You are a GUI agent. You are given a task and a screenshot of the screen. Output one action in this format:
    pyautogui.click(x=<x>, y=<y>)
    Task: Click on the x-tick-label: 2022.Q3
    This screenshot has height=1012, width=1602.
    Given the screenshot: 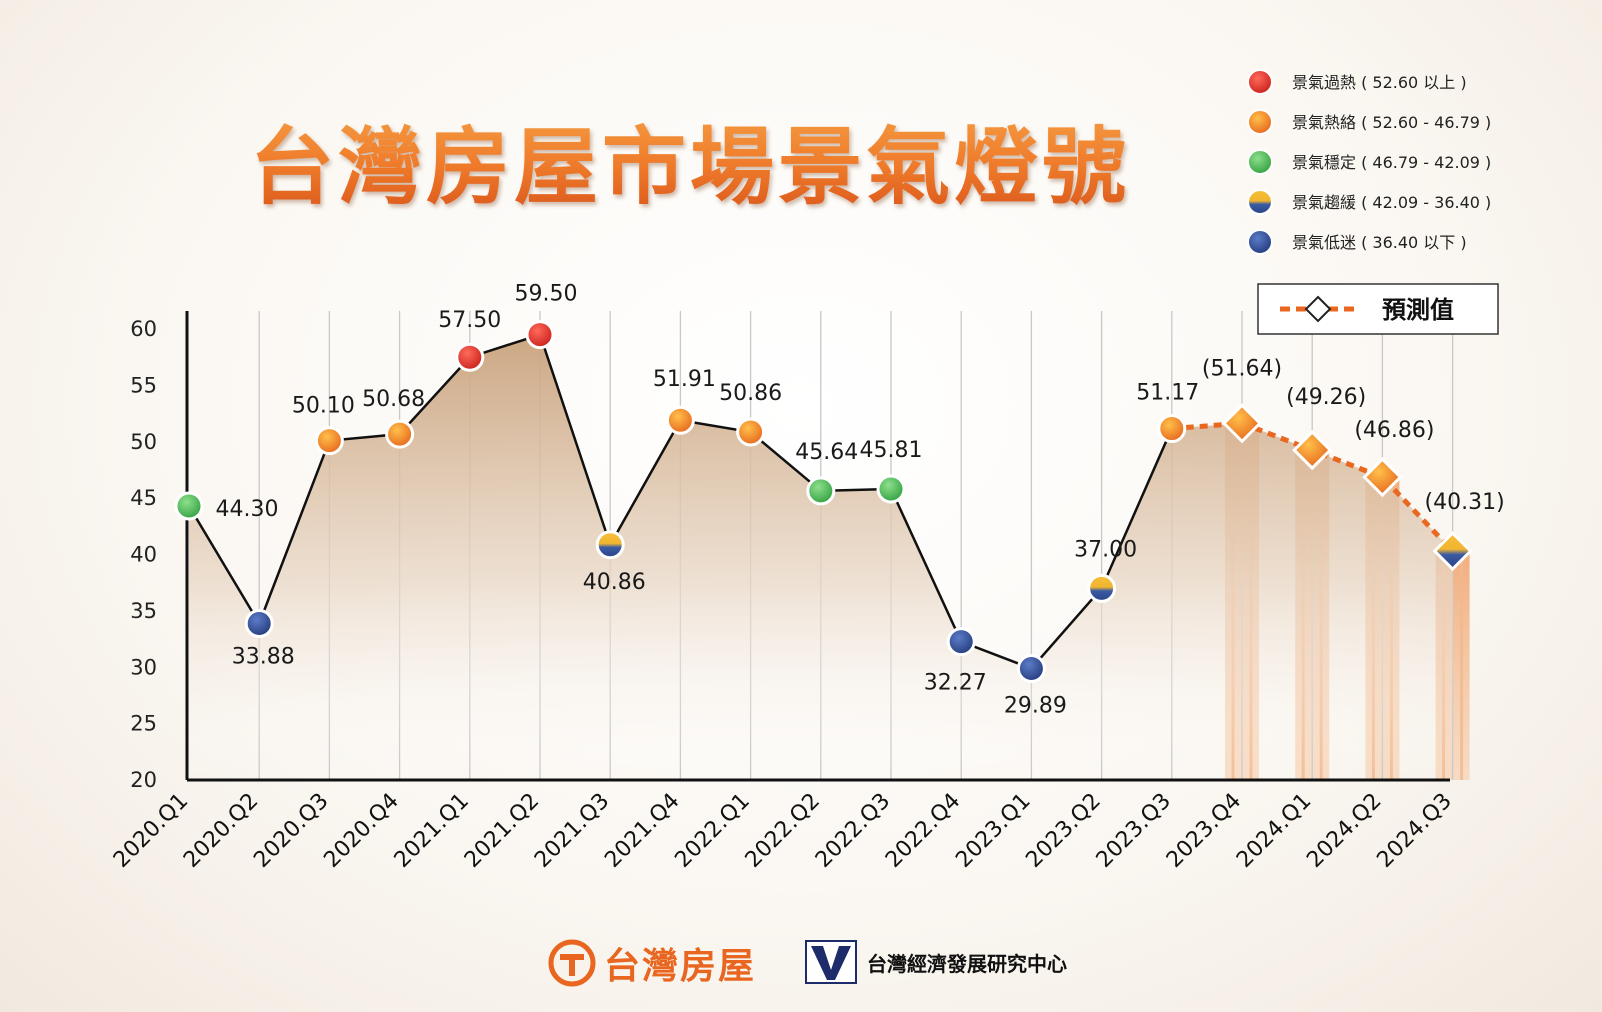 What is the action you would take?
    pyautogui.click(x=853, y=831)
    